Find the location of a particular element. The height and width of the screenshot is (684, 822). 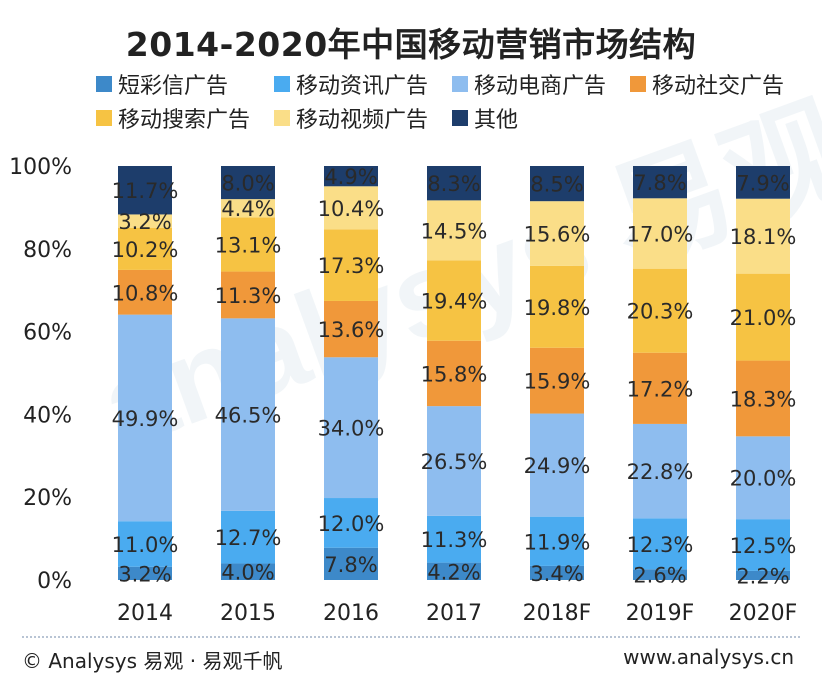

legend-label: 移动社交广告 is located at coordinates (718, 86).